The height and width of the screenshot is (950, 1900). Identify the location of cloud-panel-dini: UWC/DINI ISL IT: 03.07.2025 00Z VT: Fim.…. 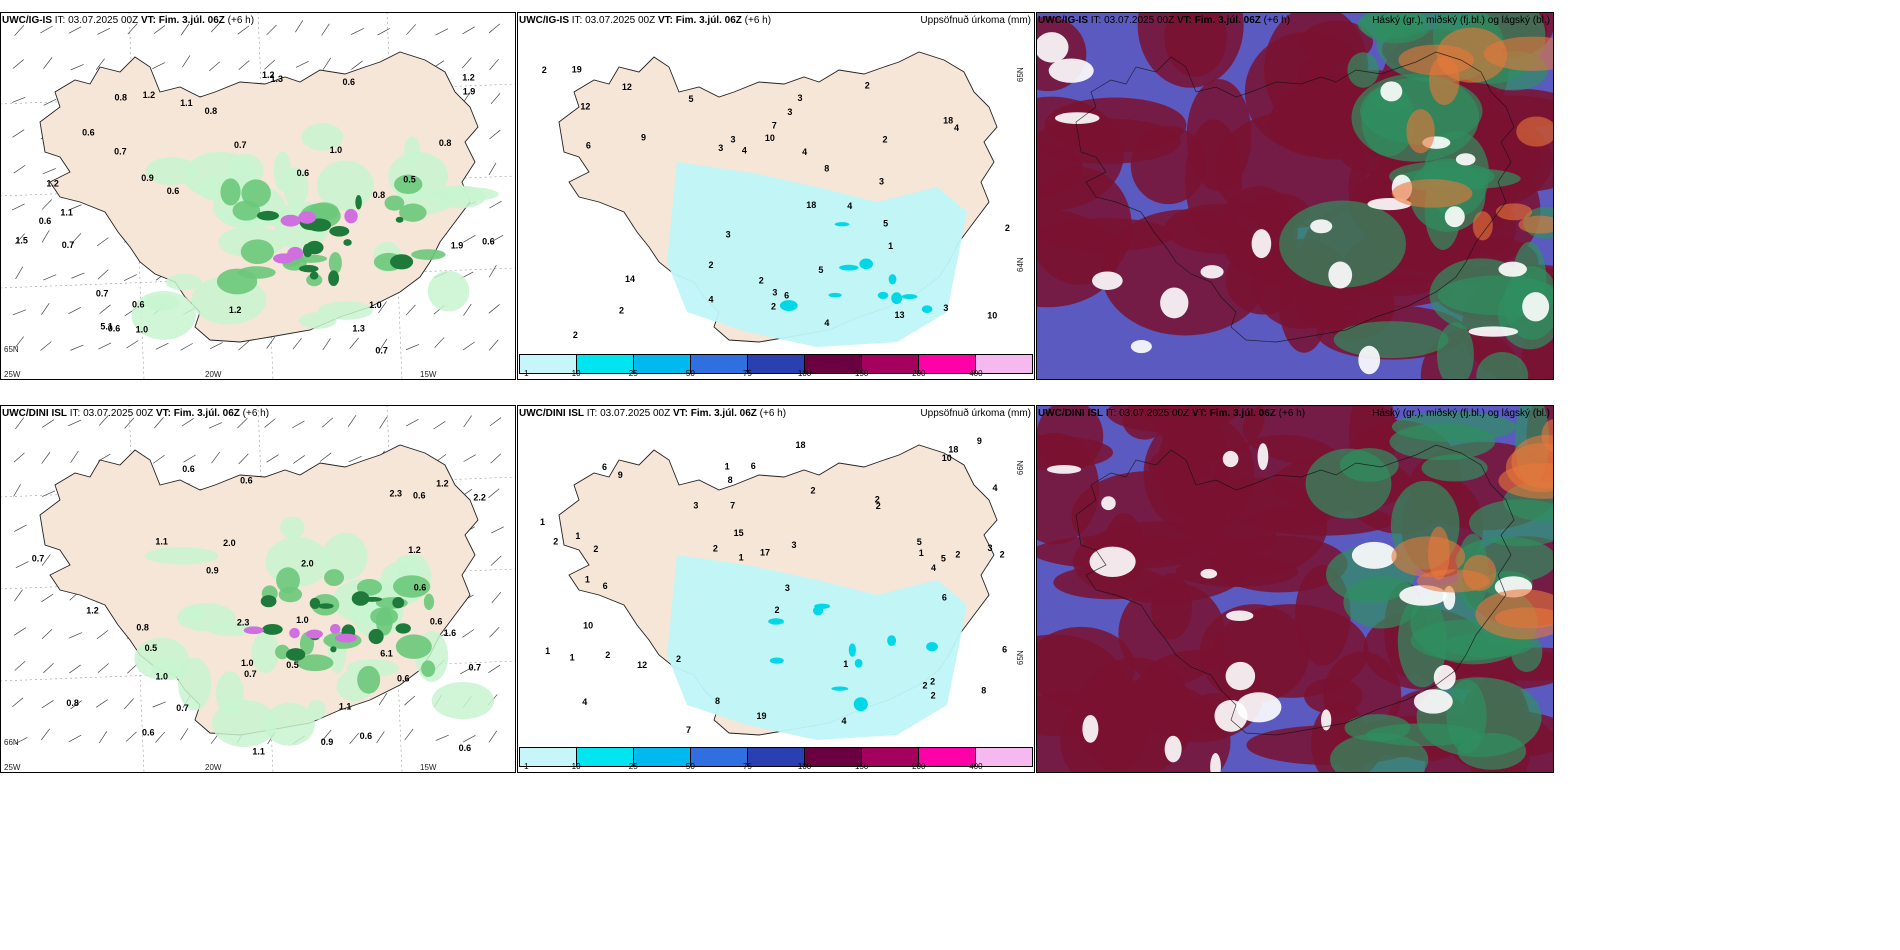
(1295, 589).